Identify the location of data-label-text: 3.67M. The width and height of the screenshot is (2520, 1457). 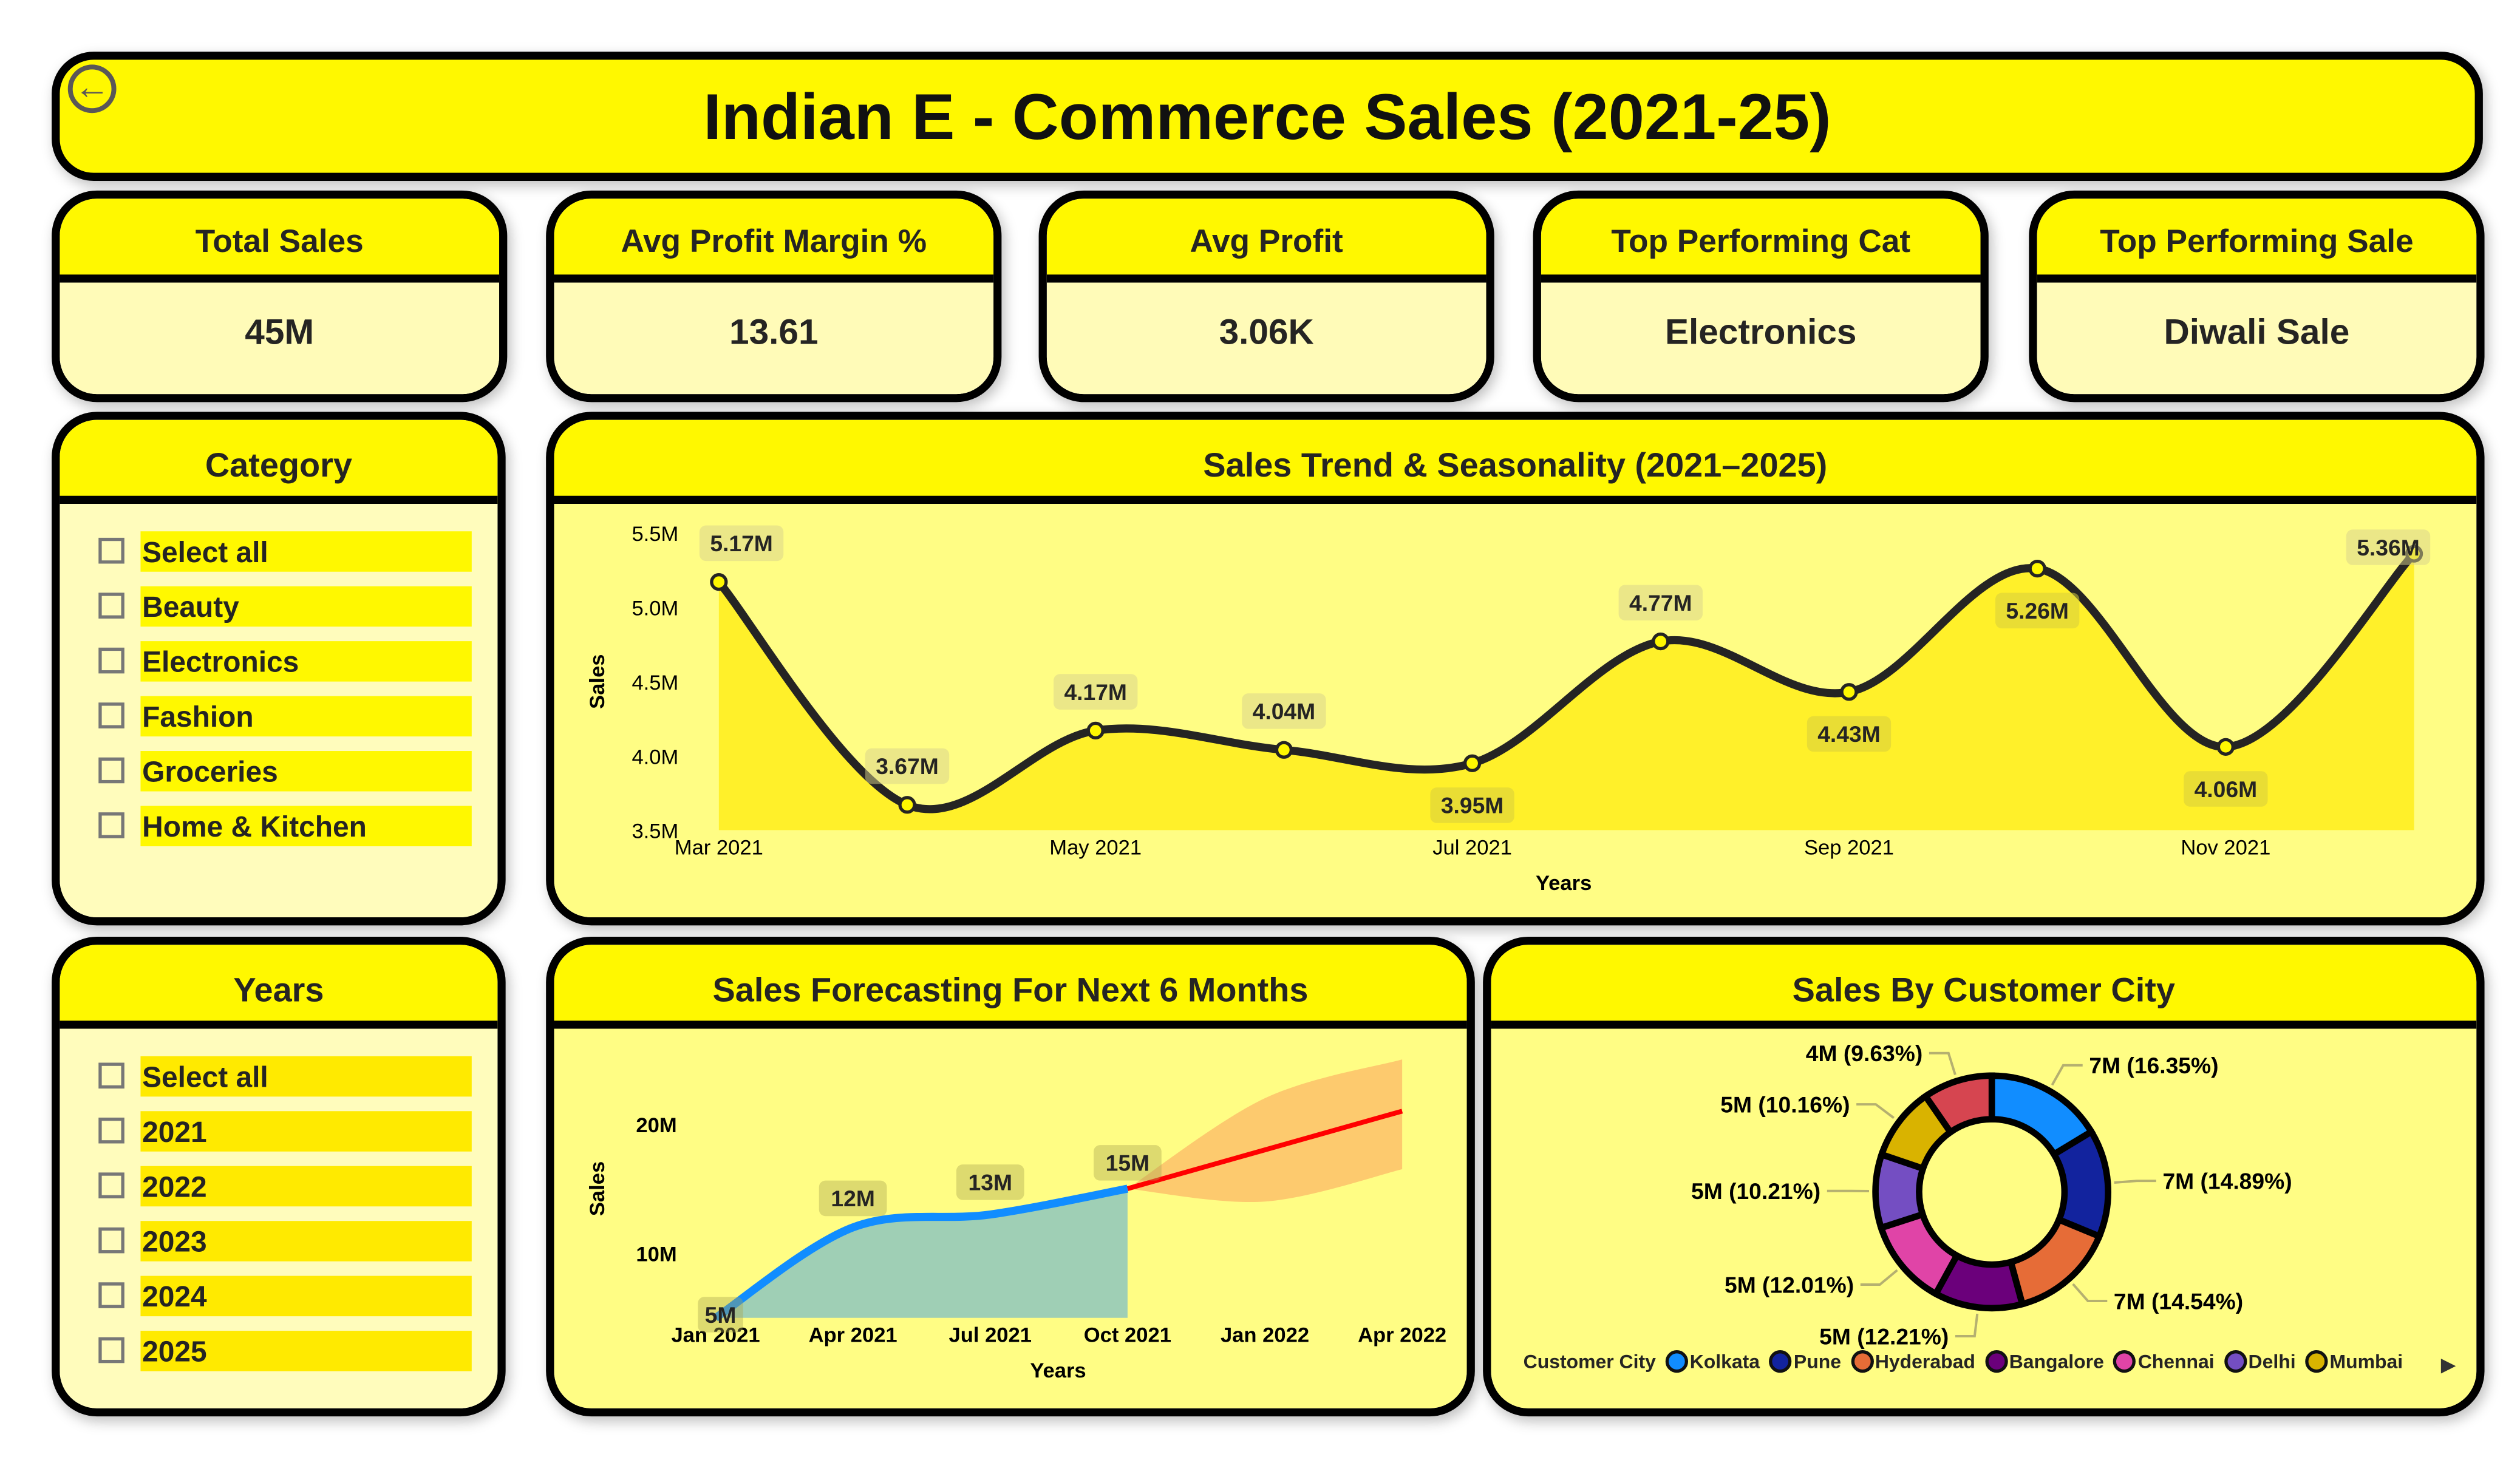
(907, 766).